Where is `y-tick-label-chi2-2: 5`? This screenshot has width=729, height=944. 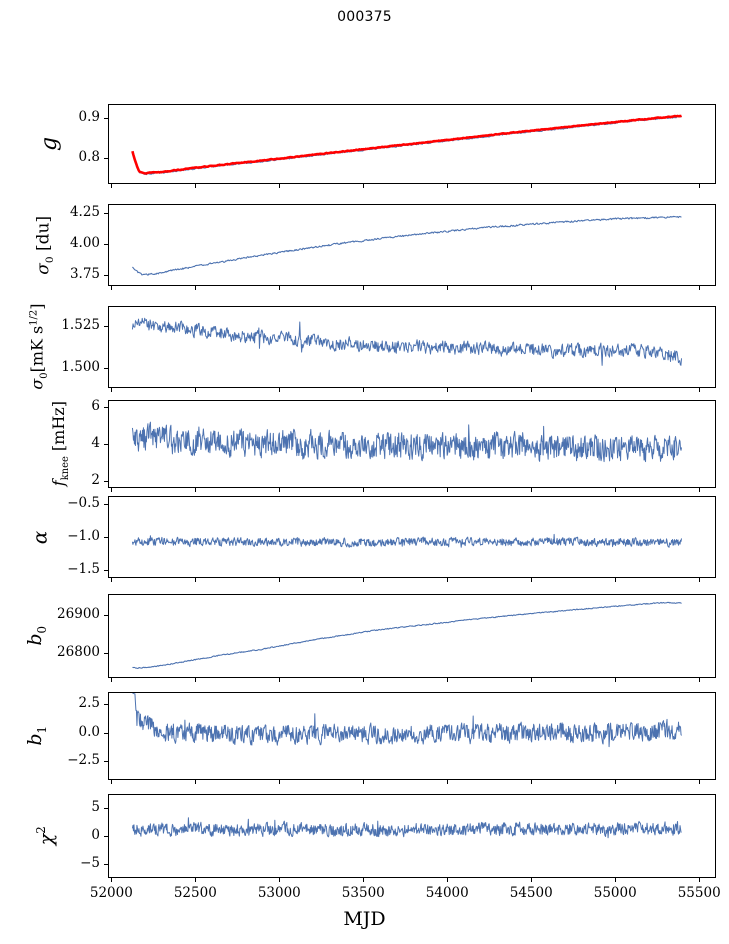 y-tick-label-chi2-2: 5 is located at coordinates (95, 807).